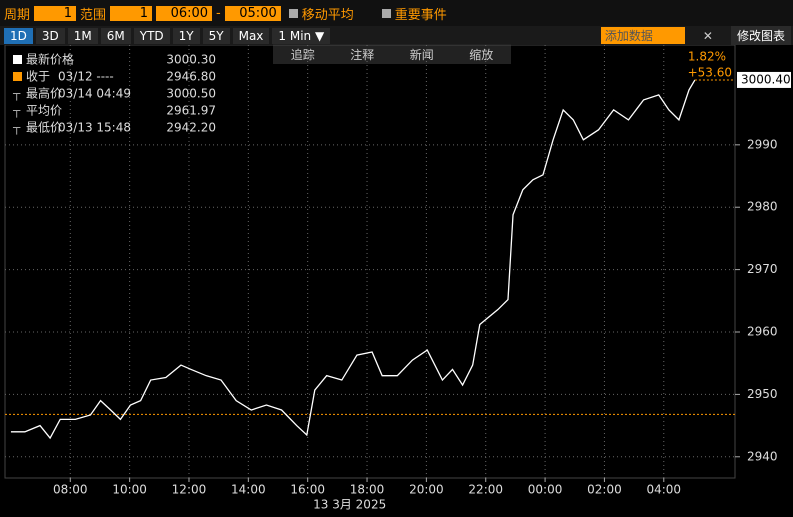 This screenshot has width=793, height=517. What do you see at coordinates (252, 13) in the screenshot?
I see `input: 05:00` at bounding box center [252, 13].